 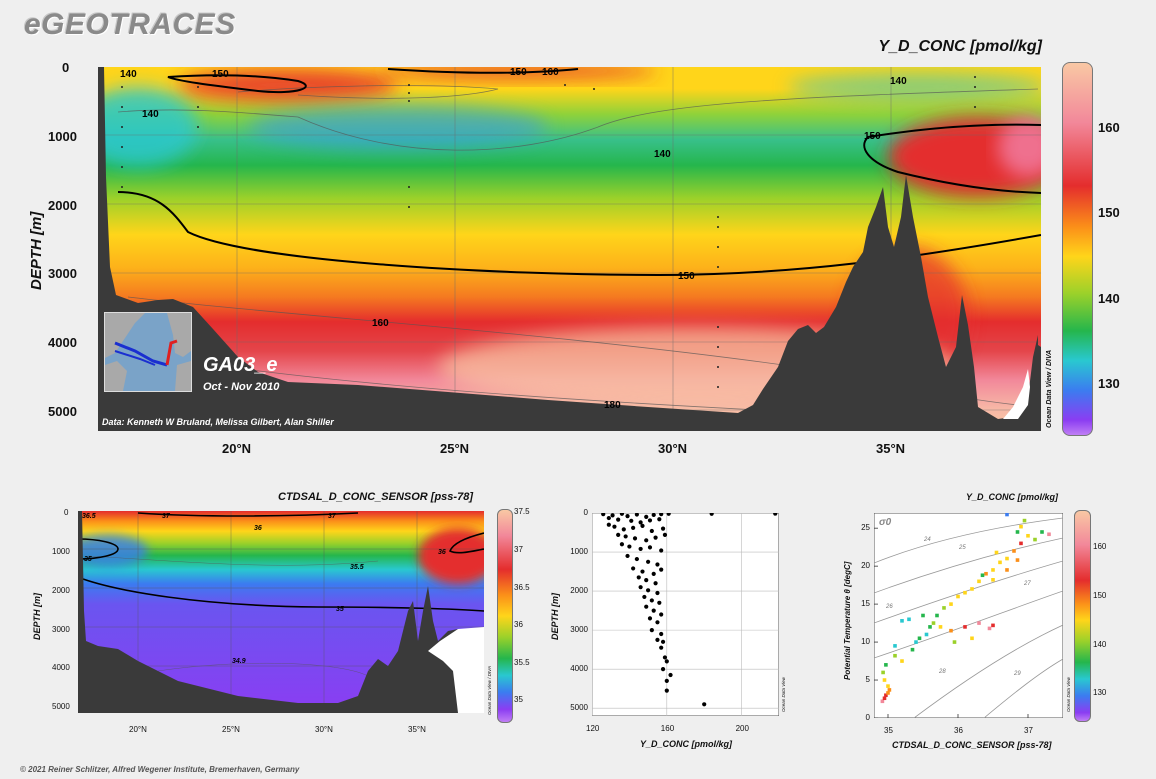 I want to click on salinity-y-tick: 4000, so click(x=61, y=667).